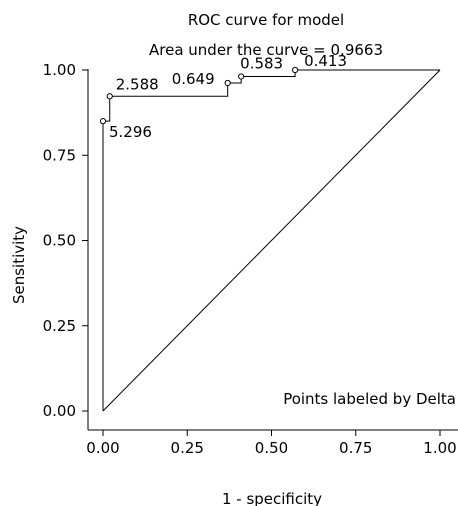 This screenshot has height=506, width=458. I want to click on y-tick-label: 1.00, so click(59, 70).